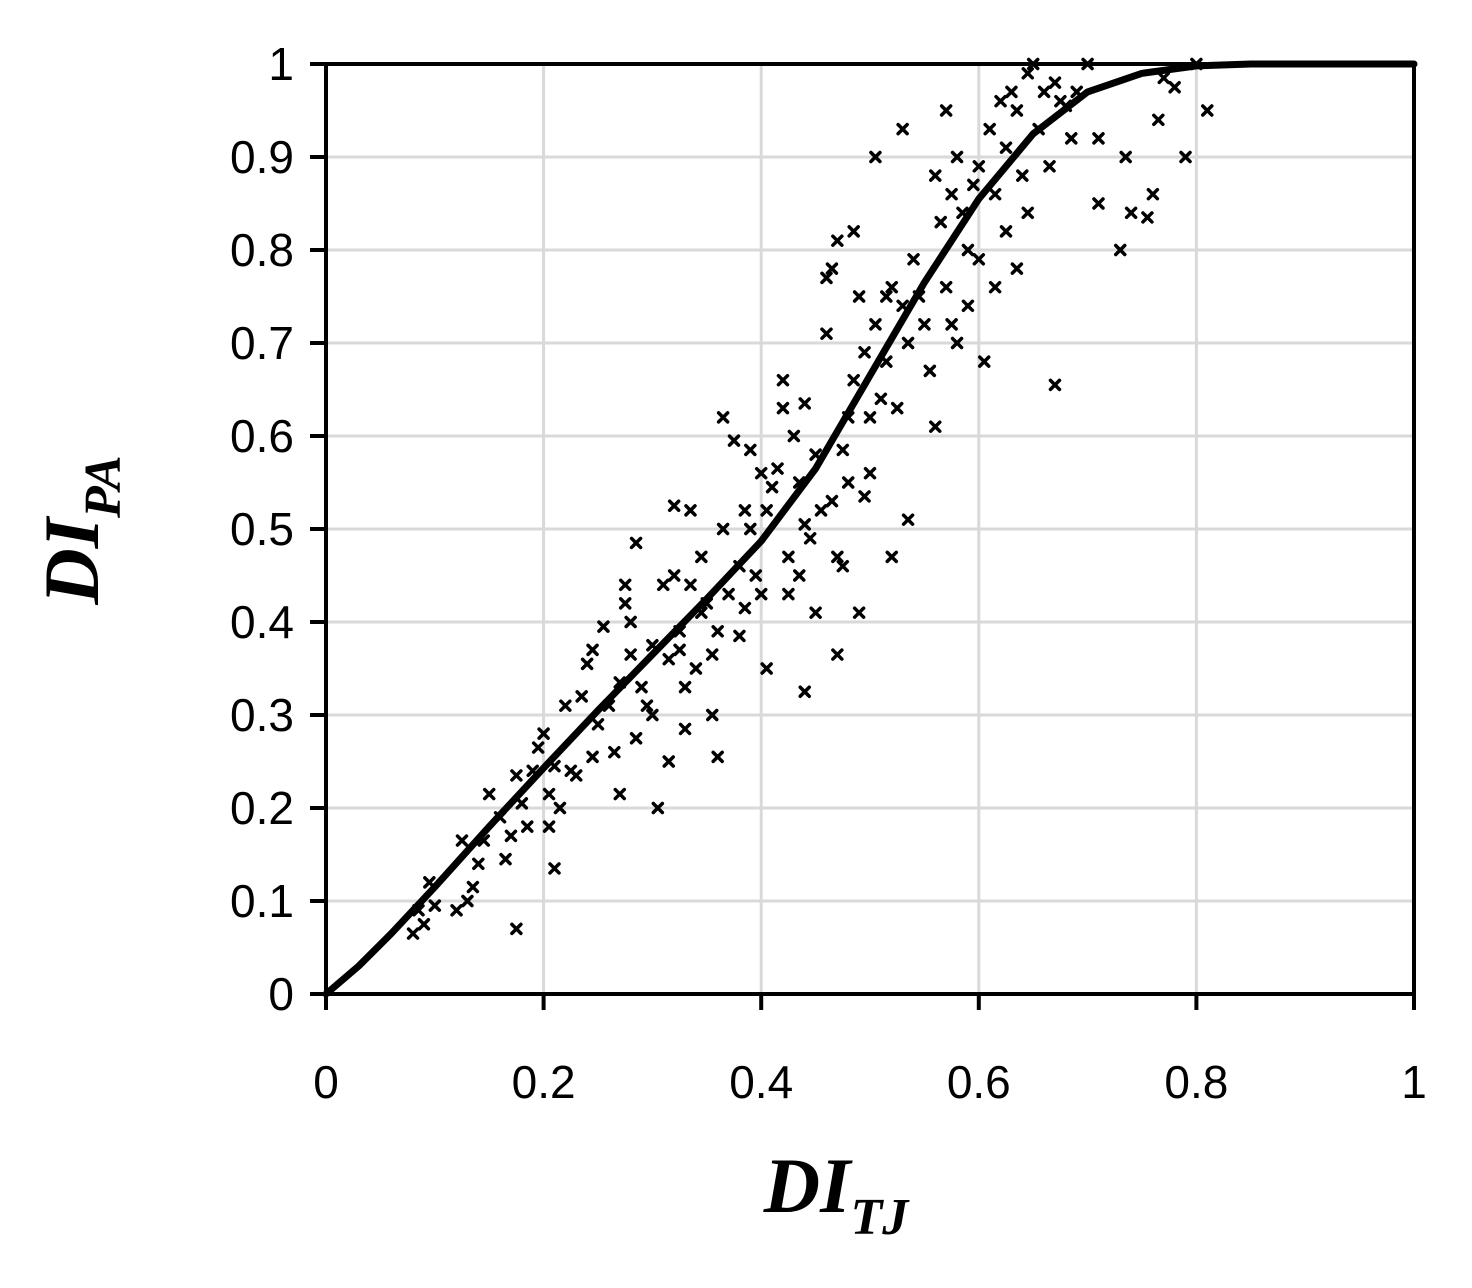 The height and width of the screenshot is (1288, 1472). I want to click on y-tick-label: 0.2, so click(262, 808).